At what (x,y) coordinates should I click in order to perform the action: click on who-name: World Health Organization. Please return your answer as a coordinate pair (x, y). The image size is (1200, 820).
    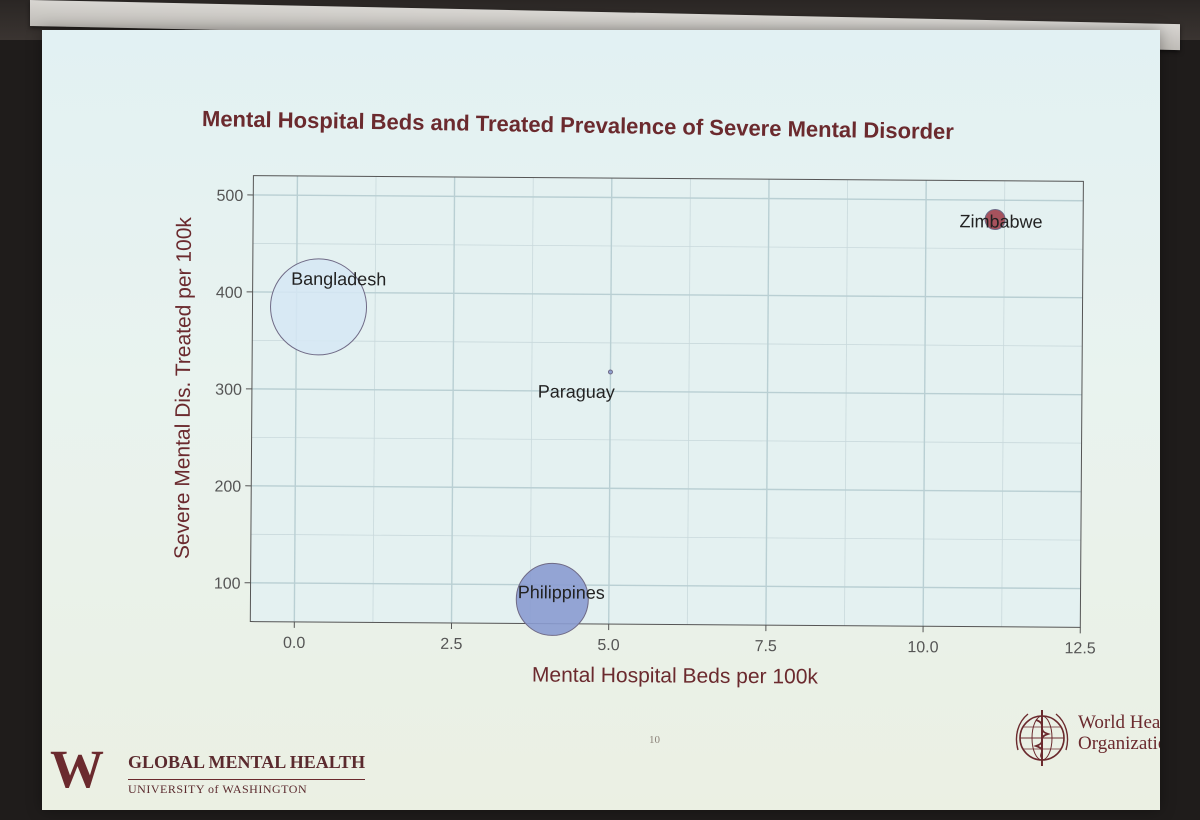
    Looking at the image, I should click on (1119, 733).